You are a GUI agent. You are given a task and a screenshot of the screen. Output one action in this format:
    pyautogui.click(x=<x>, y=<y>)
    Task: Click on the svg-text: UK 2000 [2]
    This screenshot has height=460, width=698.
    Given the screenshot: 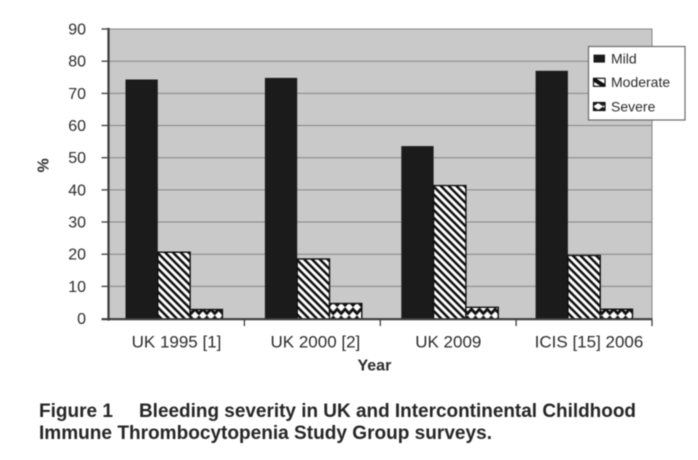 What is the action you would take?
    pyautogui.click(x=316, y=342)
    